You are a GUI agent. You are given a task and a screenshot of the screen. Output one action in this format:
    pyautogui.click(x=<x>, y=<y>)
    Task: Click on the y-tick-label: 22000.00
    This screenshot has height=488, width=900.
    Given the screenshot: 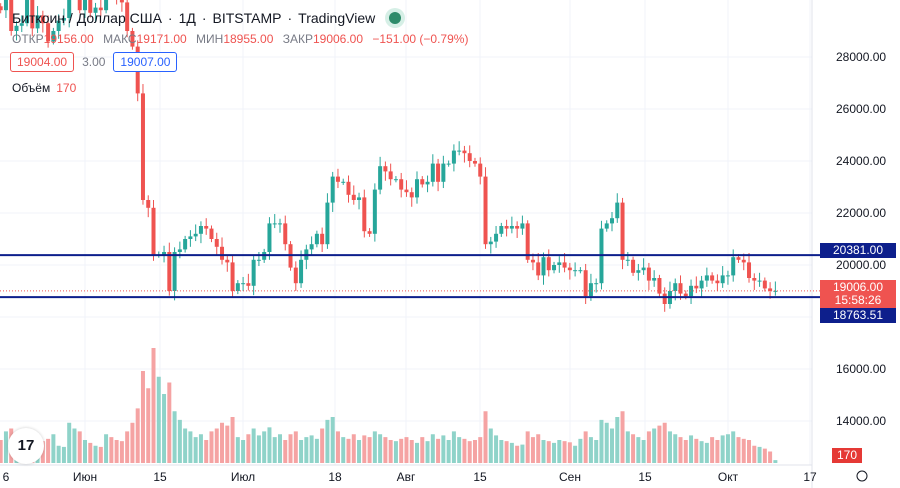 What is the action you would take?
    pyautogui.click(x=861, y=213)
    